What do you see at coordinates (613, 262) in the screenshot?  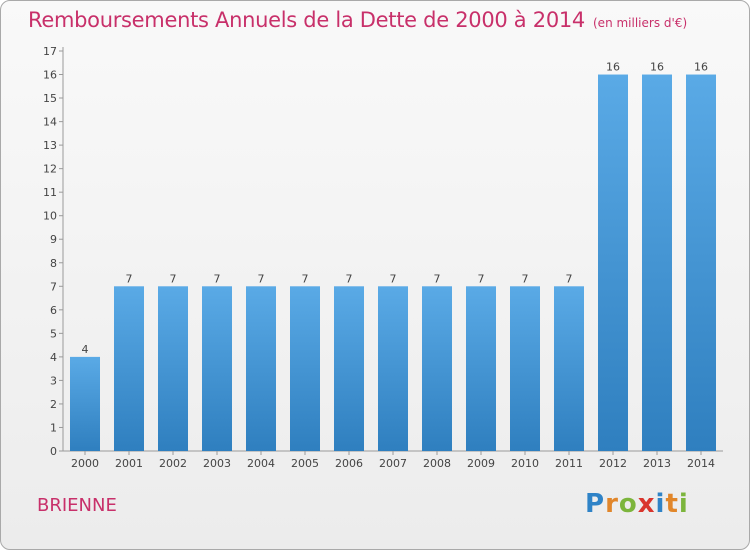 I see `bar-2012` at bounding box center [613, 262].